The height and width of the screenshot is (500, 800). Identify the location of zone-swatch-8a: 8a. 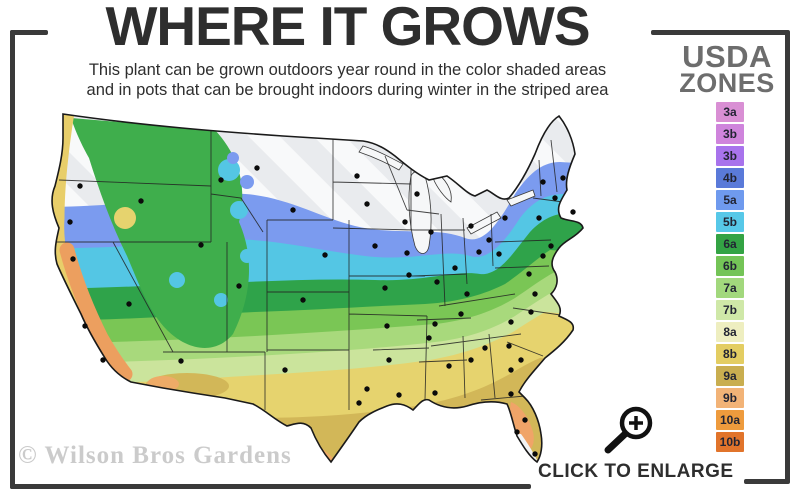
(730, 332).